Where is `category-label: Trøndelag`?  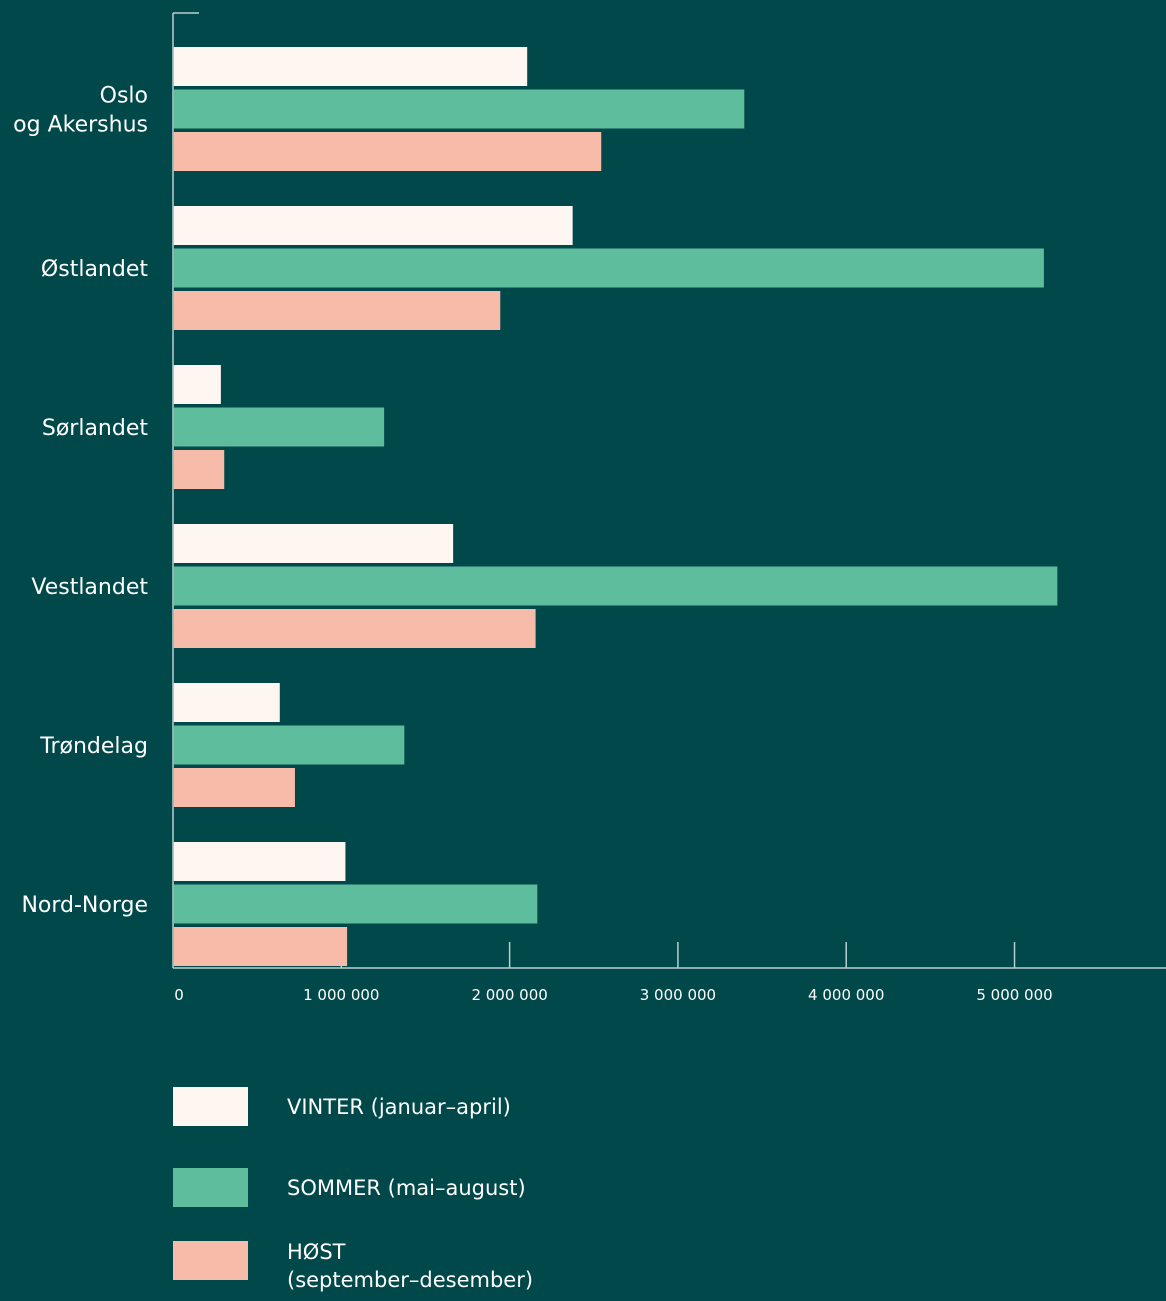
category-label: Trøndelag is located at coordinates (93, 746).